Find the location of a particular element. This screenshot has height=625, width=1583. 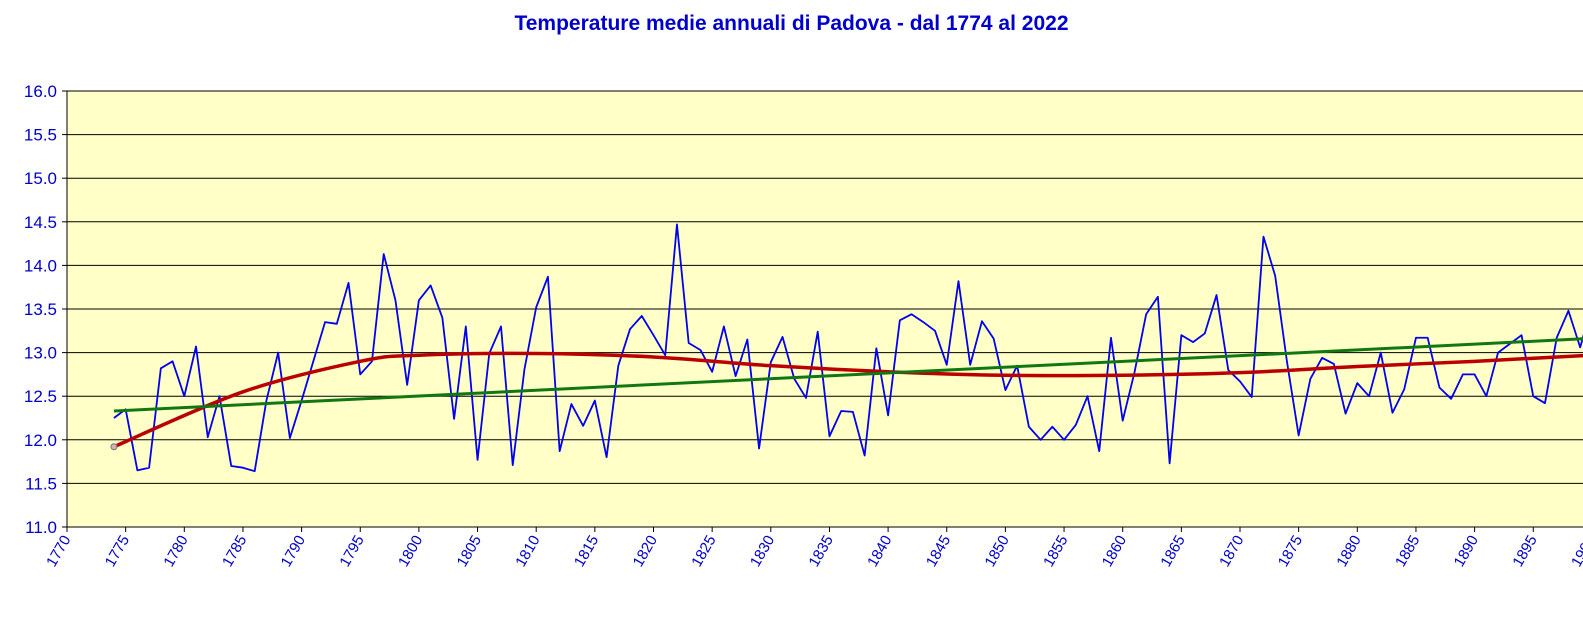

x-tick-label: 1845 is located at coordinates (938, 551).